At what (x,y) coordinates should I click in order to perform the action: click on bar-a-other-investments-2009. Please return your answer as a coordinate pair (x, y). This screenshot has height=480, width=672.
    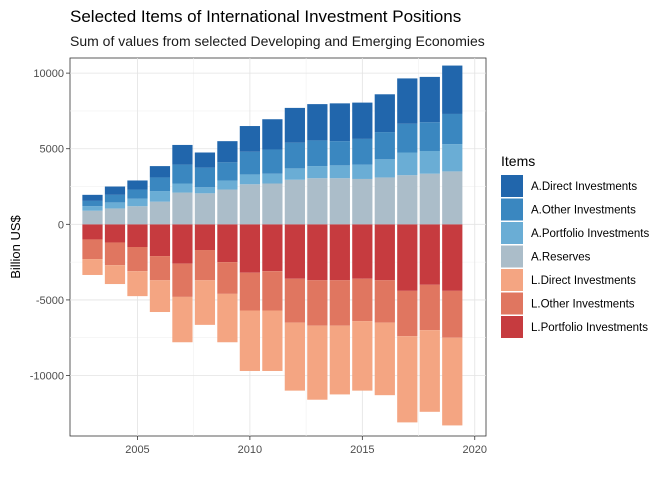
    Looking at the image, I should click on (227, 171).